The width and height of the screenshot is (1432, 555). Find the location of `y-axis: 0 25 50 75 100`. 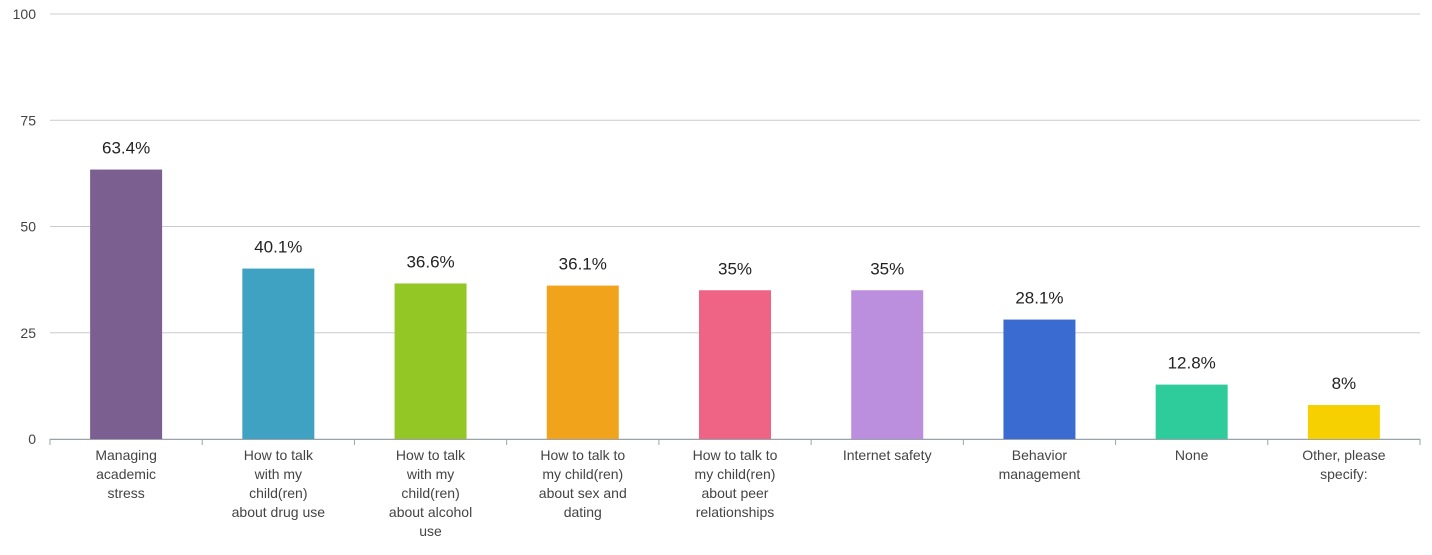

y-axis: 0 25 50 75 100 is located at coordinates (25, 226).